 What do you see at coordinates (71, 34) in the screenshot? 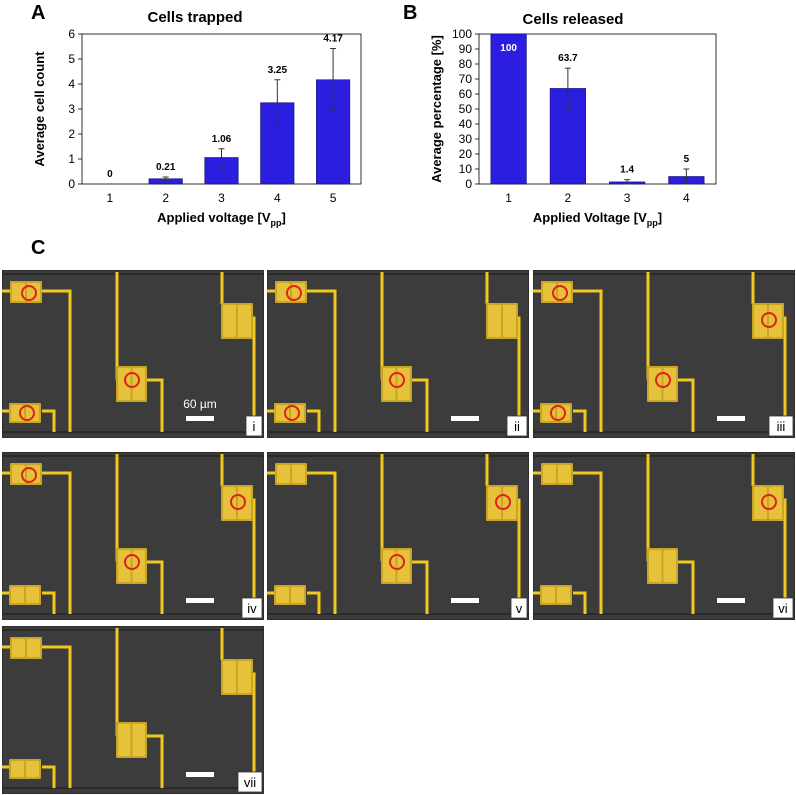
I see `y-tick-label: 6` at bounding box center [71, 34].